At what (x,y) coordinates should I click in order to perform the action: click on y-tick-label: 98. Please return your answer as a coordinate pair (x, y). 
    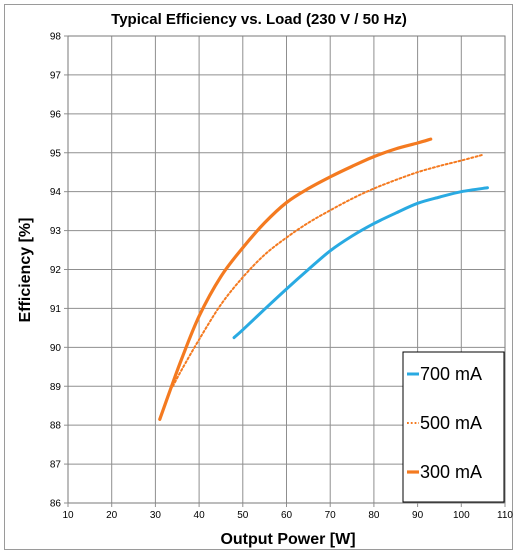
    Looking at the image, I should click on (56, 37).